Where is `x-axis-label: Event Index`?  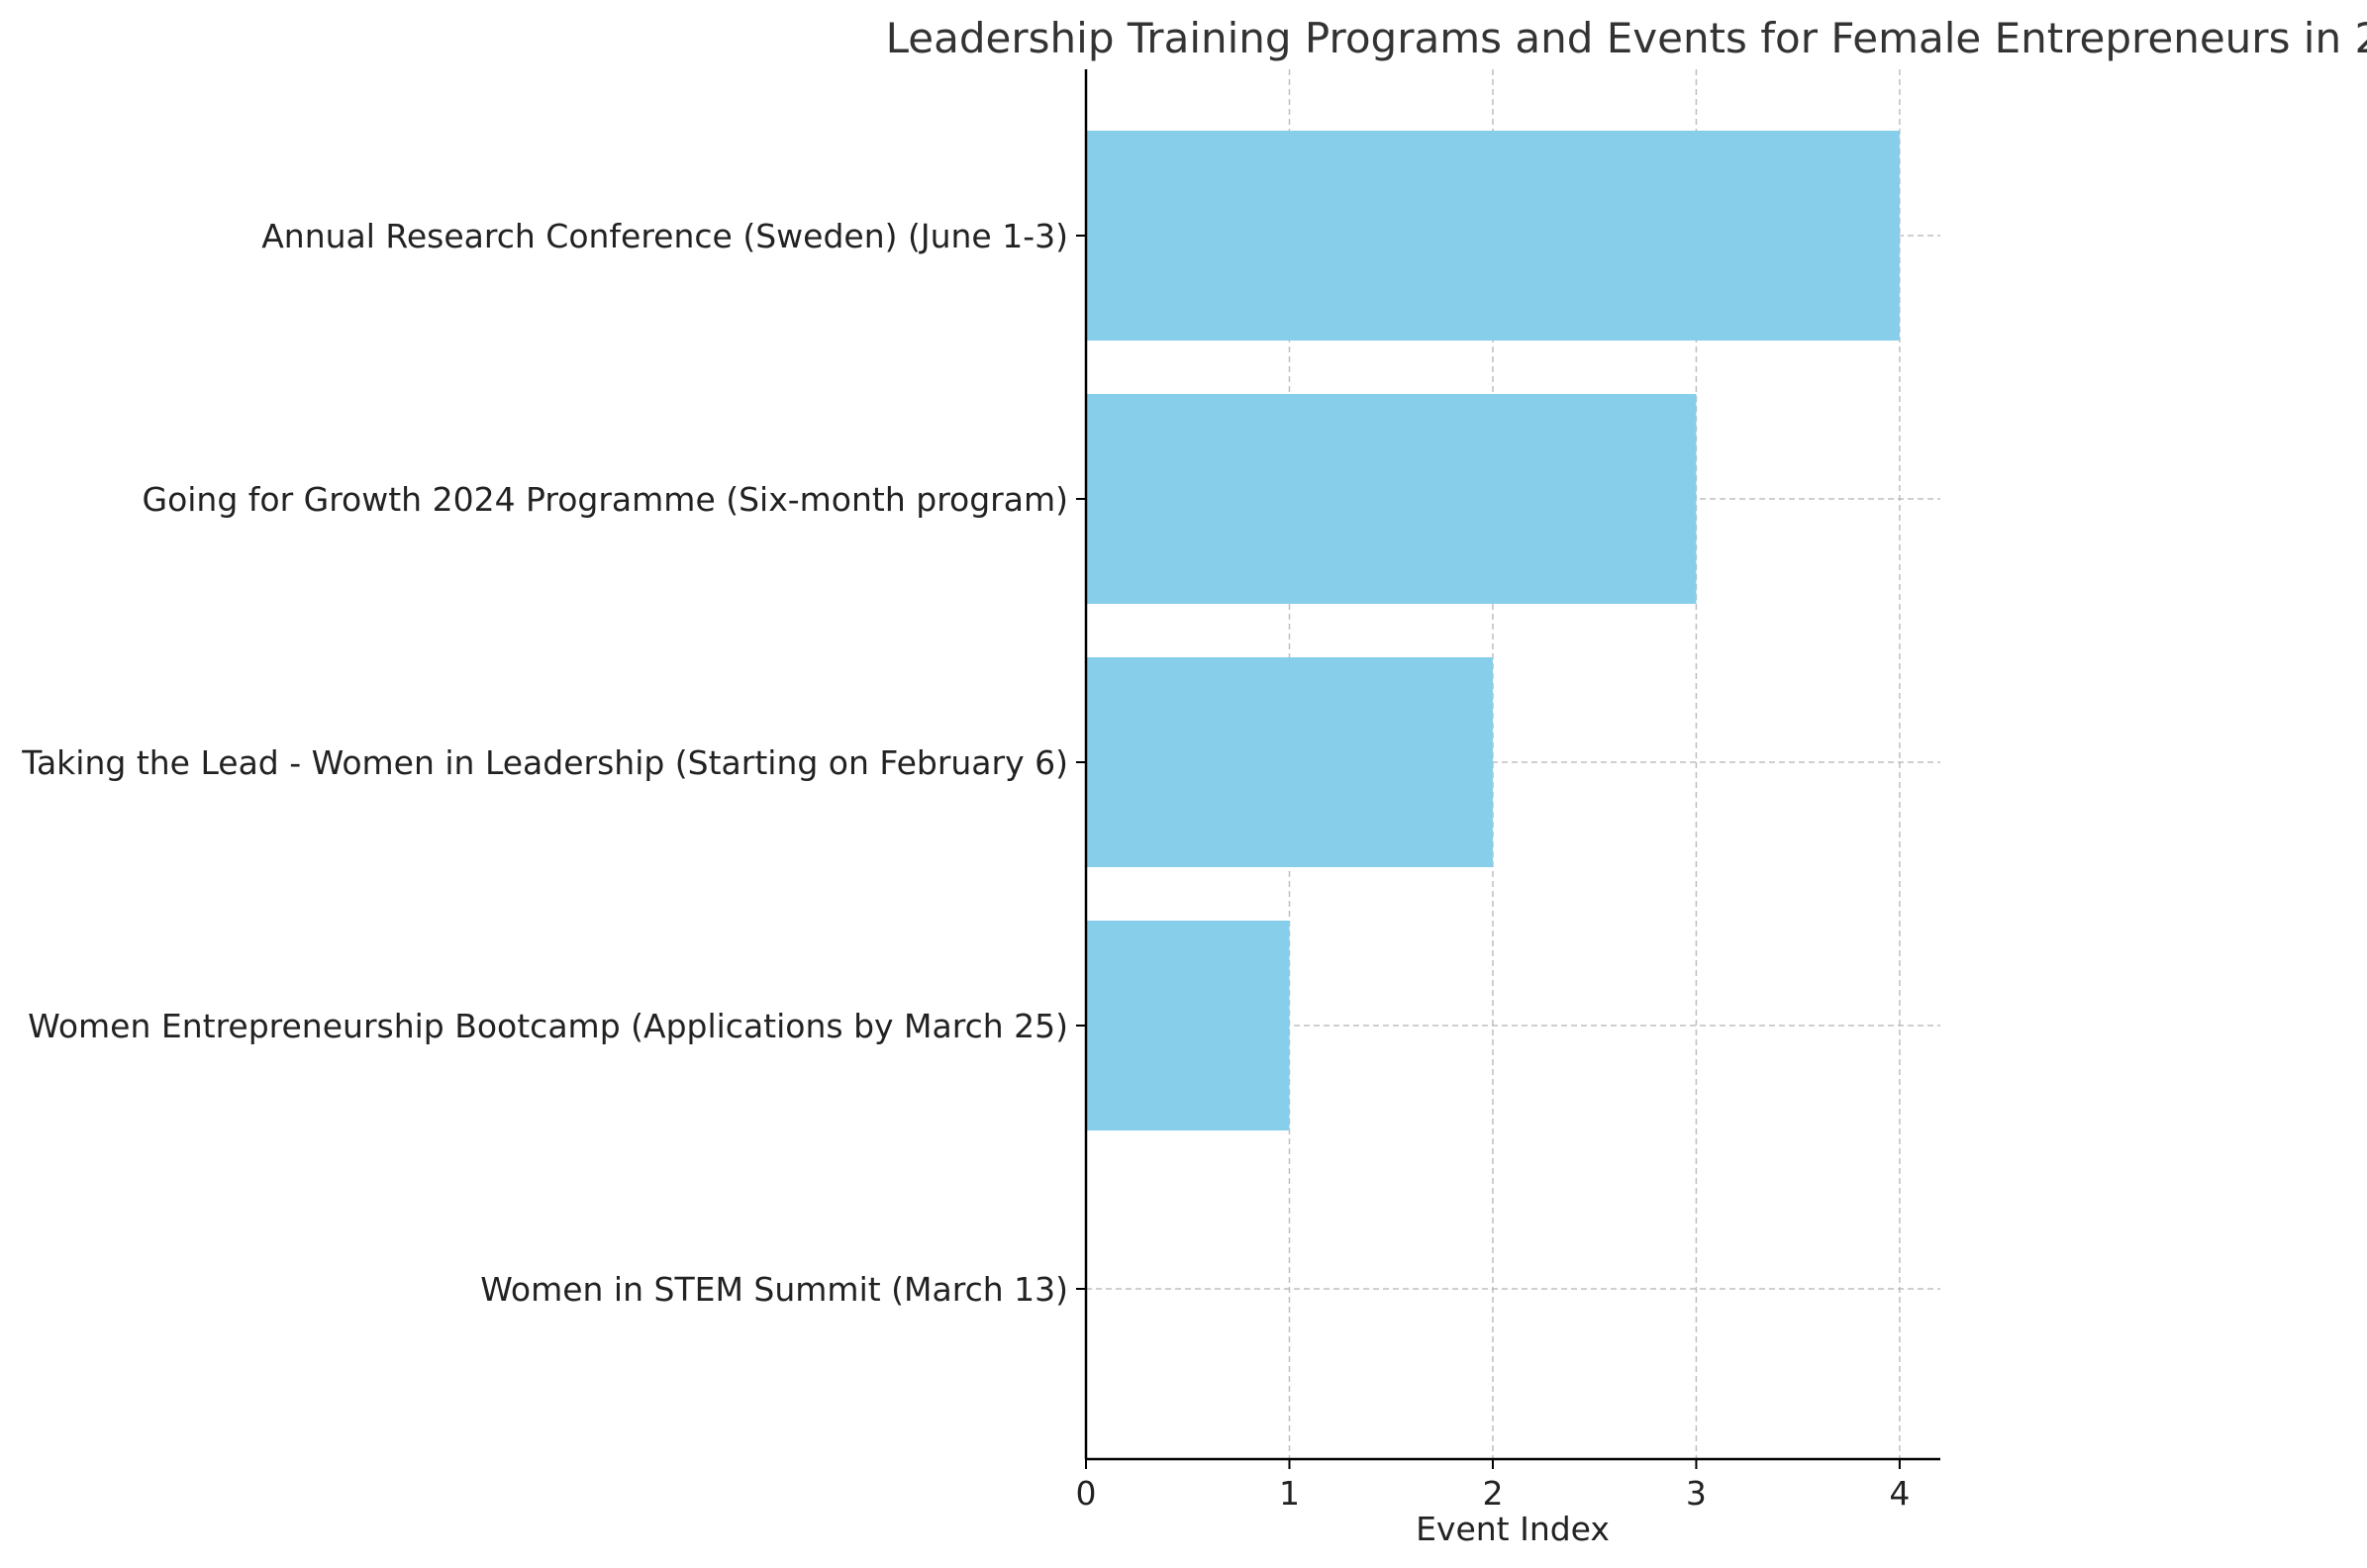
x-axis-label: Event Index is located at coordinates (1513, 1529).